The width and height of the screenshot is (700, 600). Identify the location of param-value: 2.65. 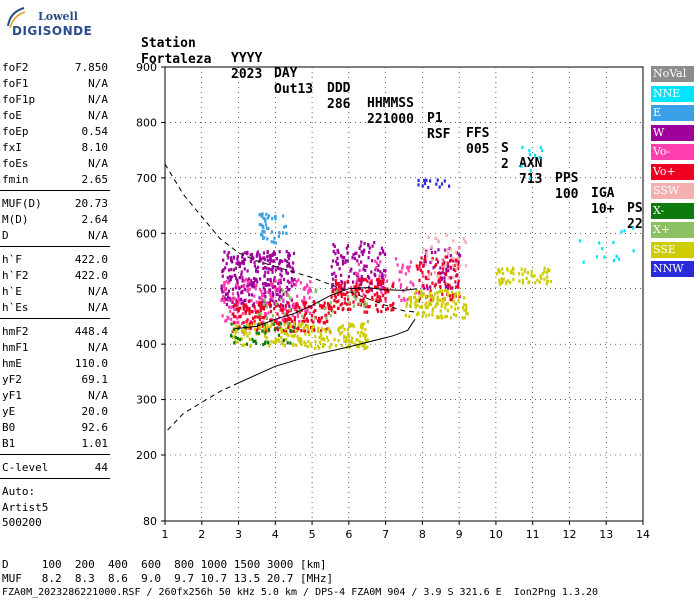
(95, 179).